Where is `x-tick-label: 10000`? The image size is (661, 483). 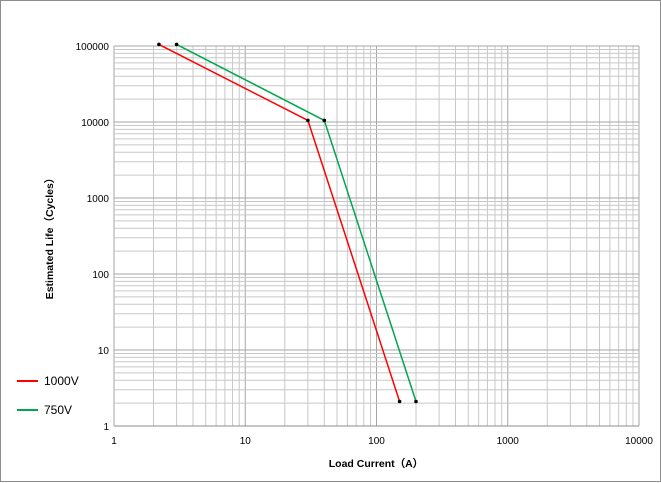 x-tick-label: 10000 is located at coordinates (639, 441).